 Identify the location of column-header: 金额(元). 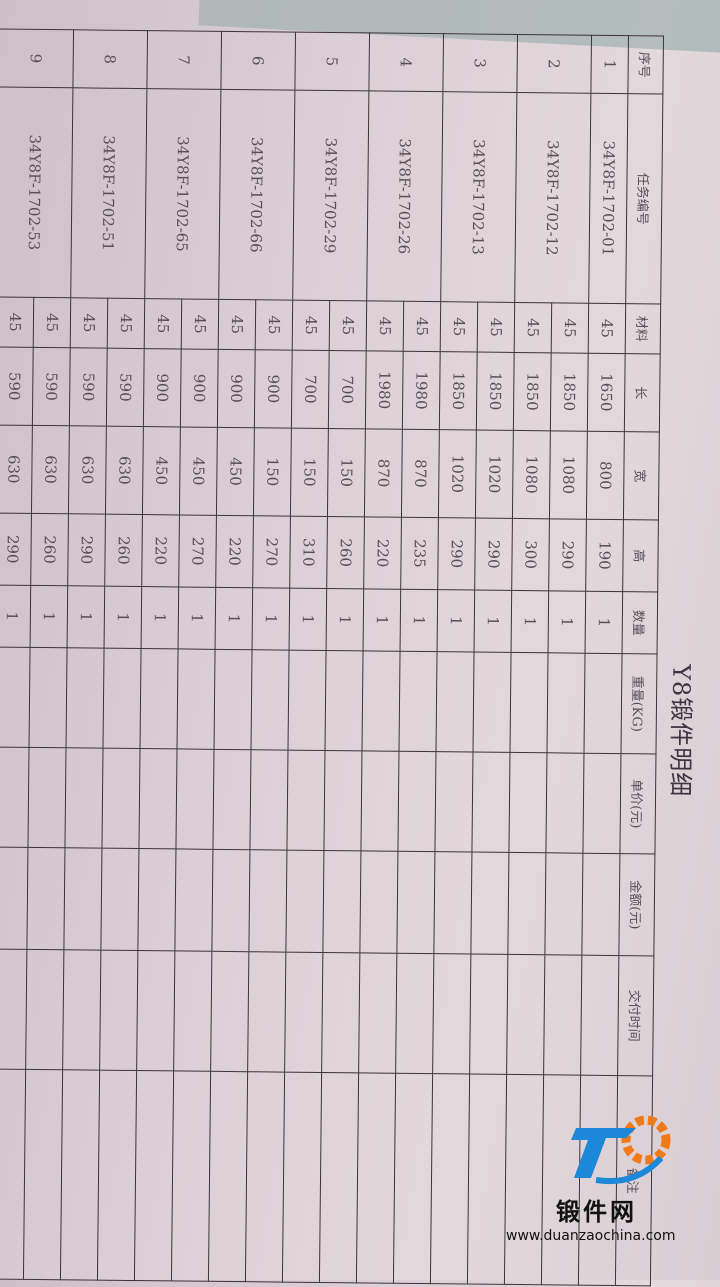
(636, 904).